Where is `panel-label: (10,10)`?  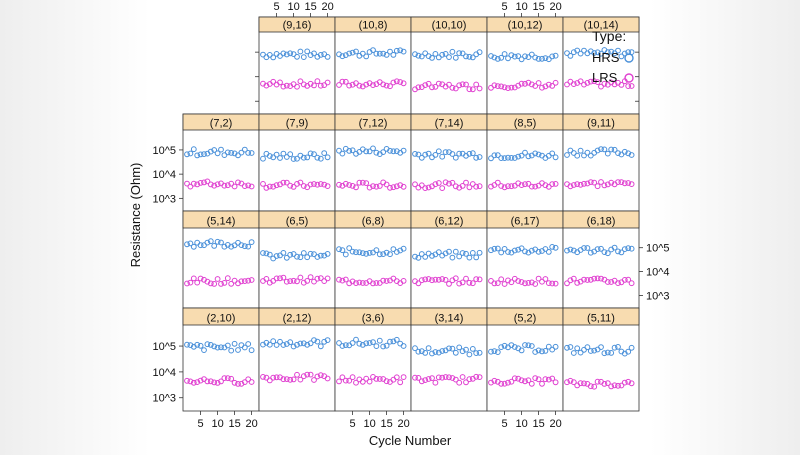
panel-label: (10,10) is located at coordinates (449, 26).